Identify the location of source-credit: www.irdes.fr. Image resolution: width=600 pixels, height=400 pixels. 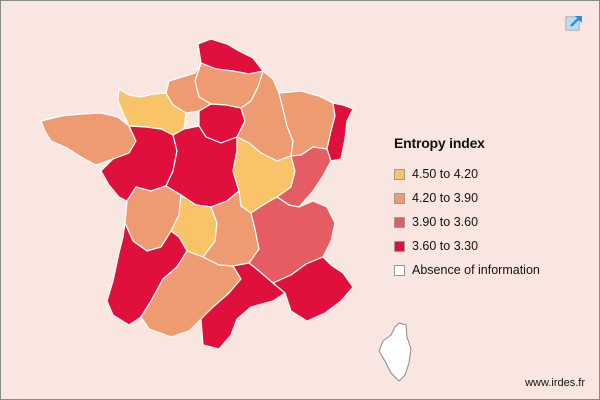
(555, 383).